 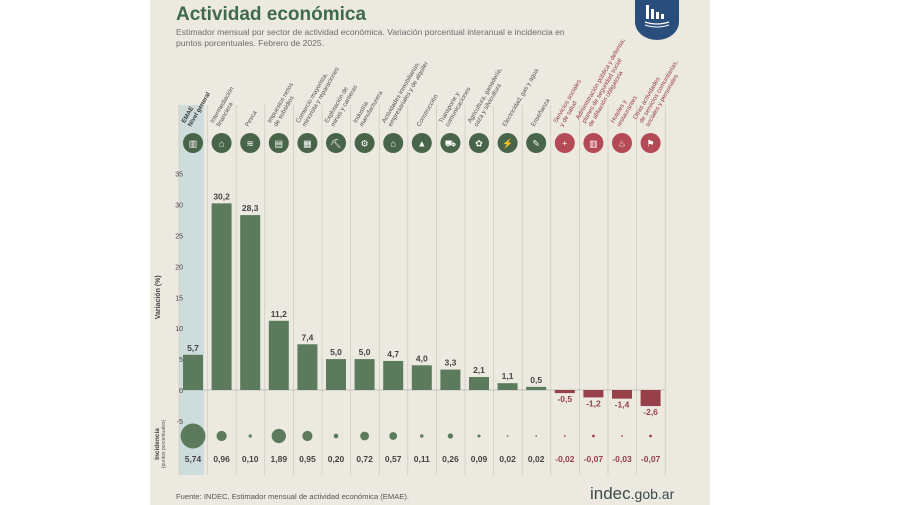 What do you see at coordinates (565, 459) in the screenshot?
I see `incidence-value-label: -0,02` at bounding box center [565, 459].